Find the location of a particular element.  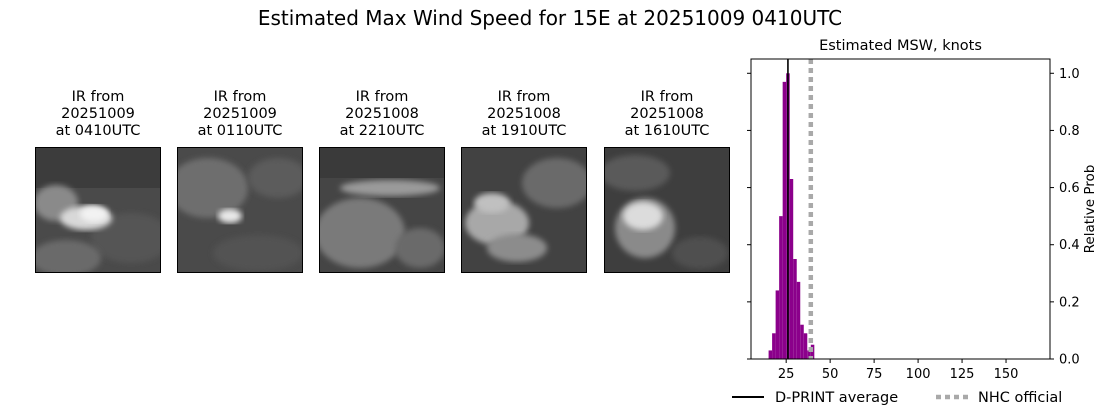

x-tick-label: 150 is located at coordinates (1006, 374).